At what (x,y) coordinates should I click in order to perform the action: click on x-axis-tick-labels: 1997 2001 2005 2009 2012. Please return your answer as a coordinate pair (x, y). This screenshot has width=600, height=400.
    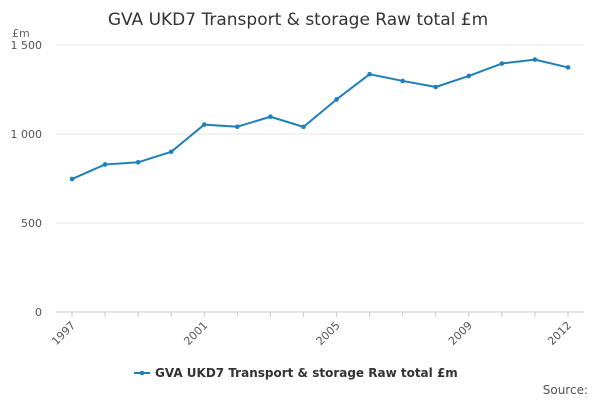
    Looking at the image, I should click on (311, 333).